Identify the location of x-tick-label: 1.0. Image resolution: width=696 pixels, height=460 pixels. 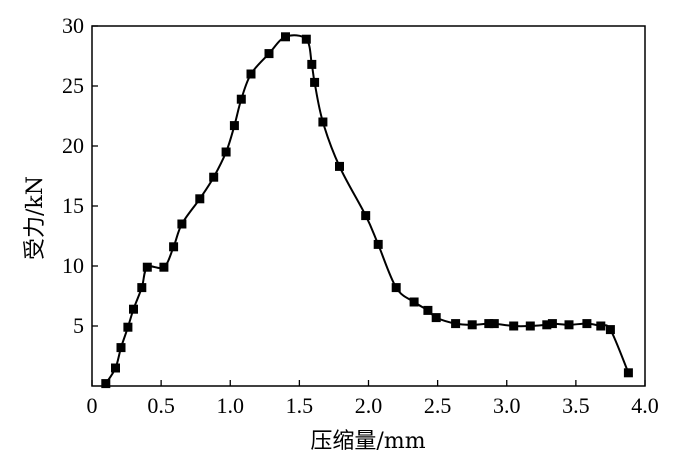
(231, 405).